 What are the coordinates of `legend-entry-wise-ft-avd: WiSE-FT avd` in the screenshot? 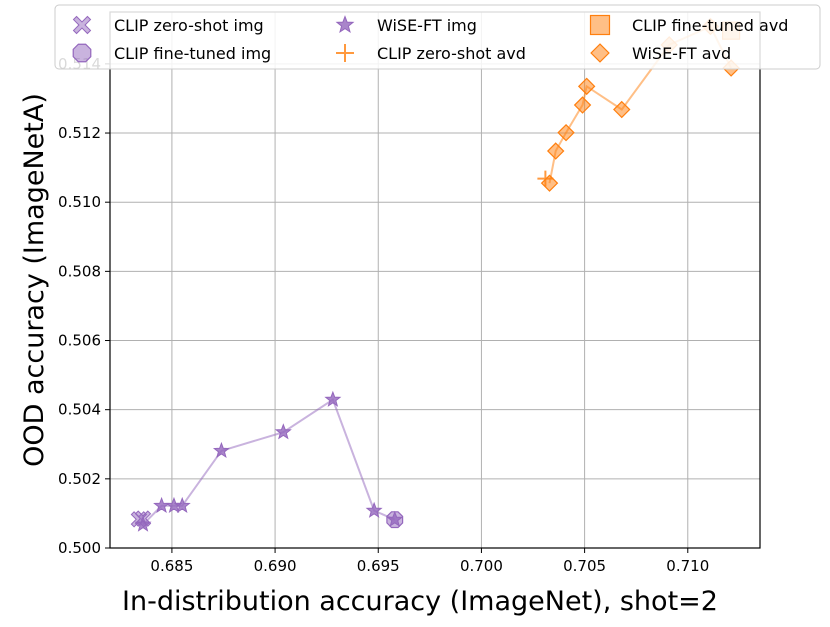 It's located at (660, 53).